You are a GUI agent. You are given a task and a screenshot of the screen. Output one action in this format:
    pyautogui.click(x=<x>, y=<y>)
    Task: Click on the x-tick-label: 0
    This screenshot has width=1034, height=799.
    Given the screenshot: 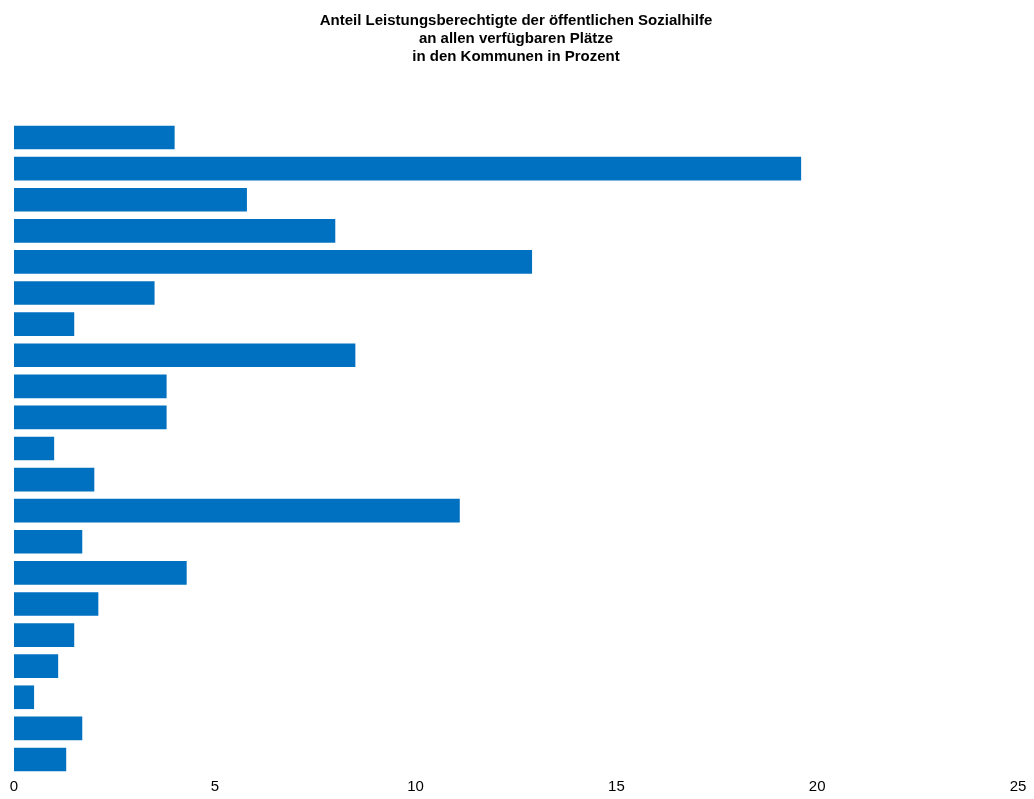 What is the action you would take?
    pyautogui.click(x=14, y=786)
    